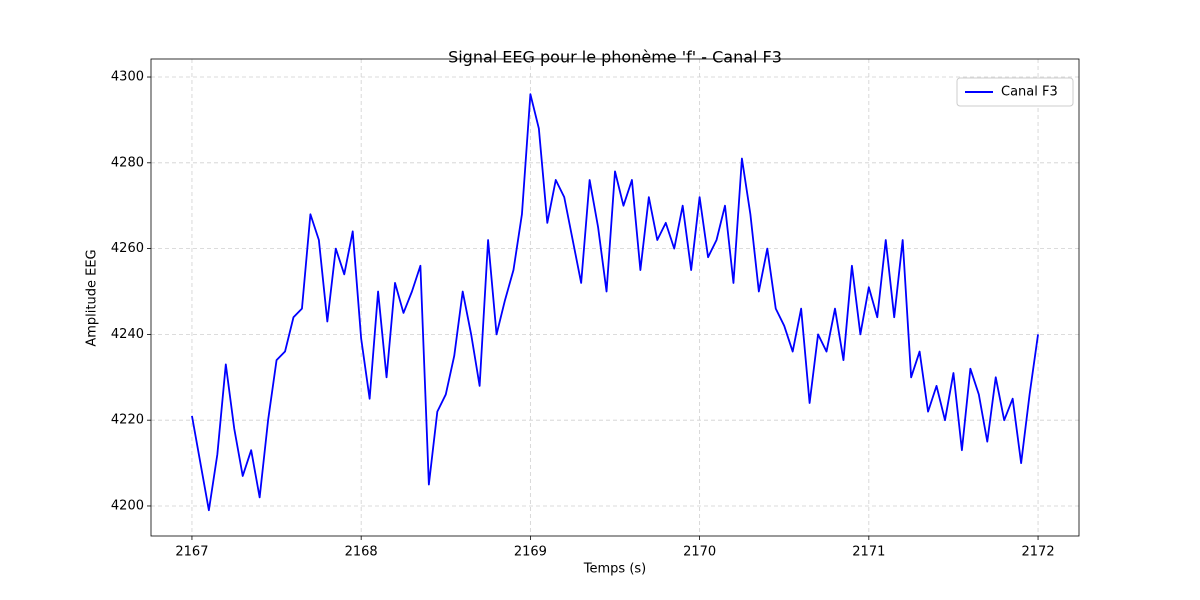 The image size is (1200, 600). Describe the element at coordinates (361, 552) in the screenshot. I see `x-tick-label: 2168` at that location.